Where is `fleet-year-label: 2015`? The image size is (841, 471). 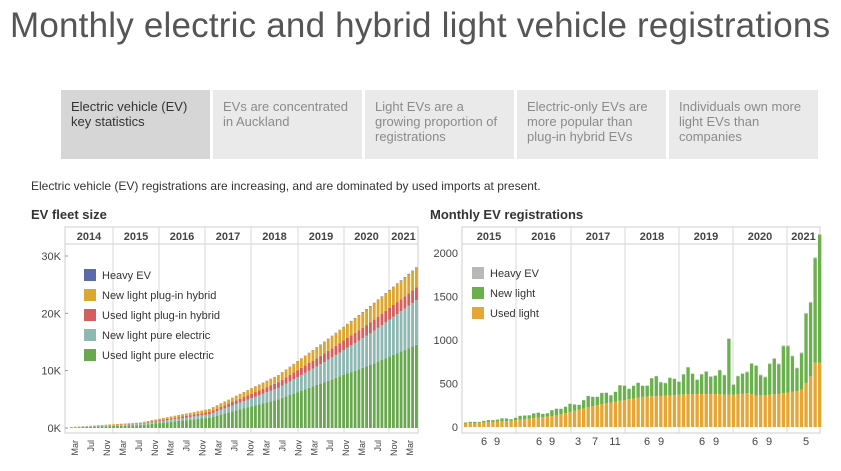 fleet-year-label: 2015 is located at coordinates (136, 237).